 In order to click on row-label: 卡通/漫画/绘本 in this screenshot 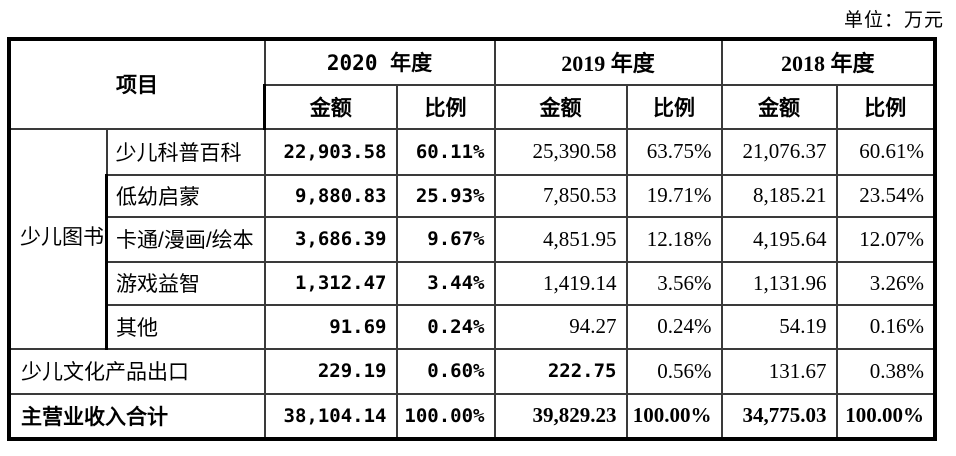, I will do `click(185, 239)`.